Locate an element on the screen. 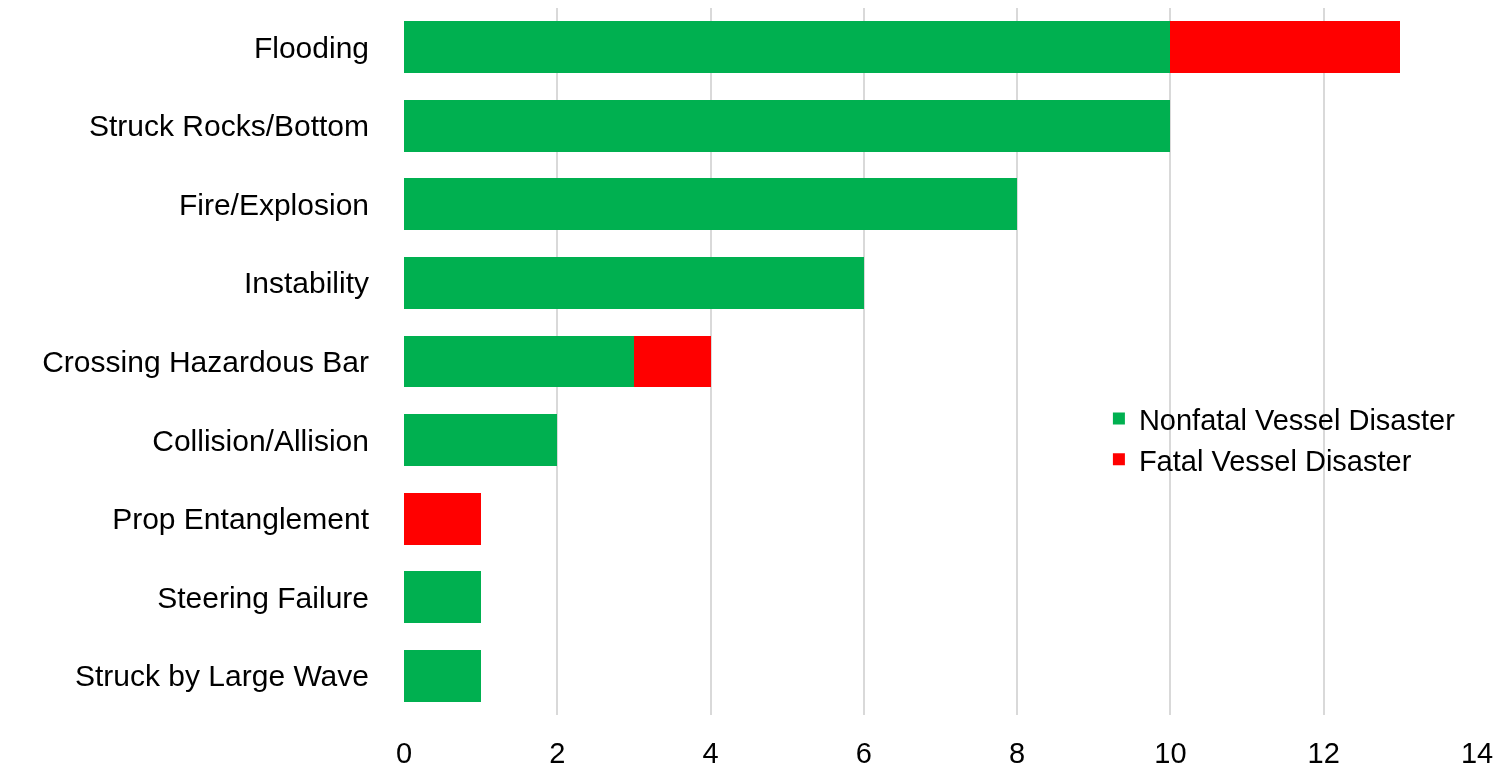 The height and width of the screenshot is (781, 1501). y-tick-label: Instability is located at coordinates (306, 283).